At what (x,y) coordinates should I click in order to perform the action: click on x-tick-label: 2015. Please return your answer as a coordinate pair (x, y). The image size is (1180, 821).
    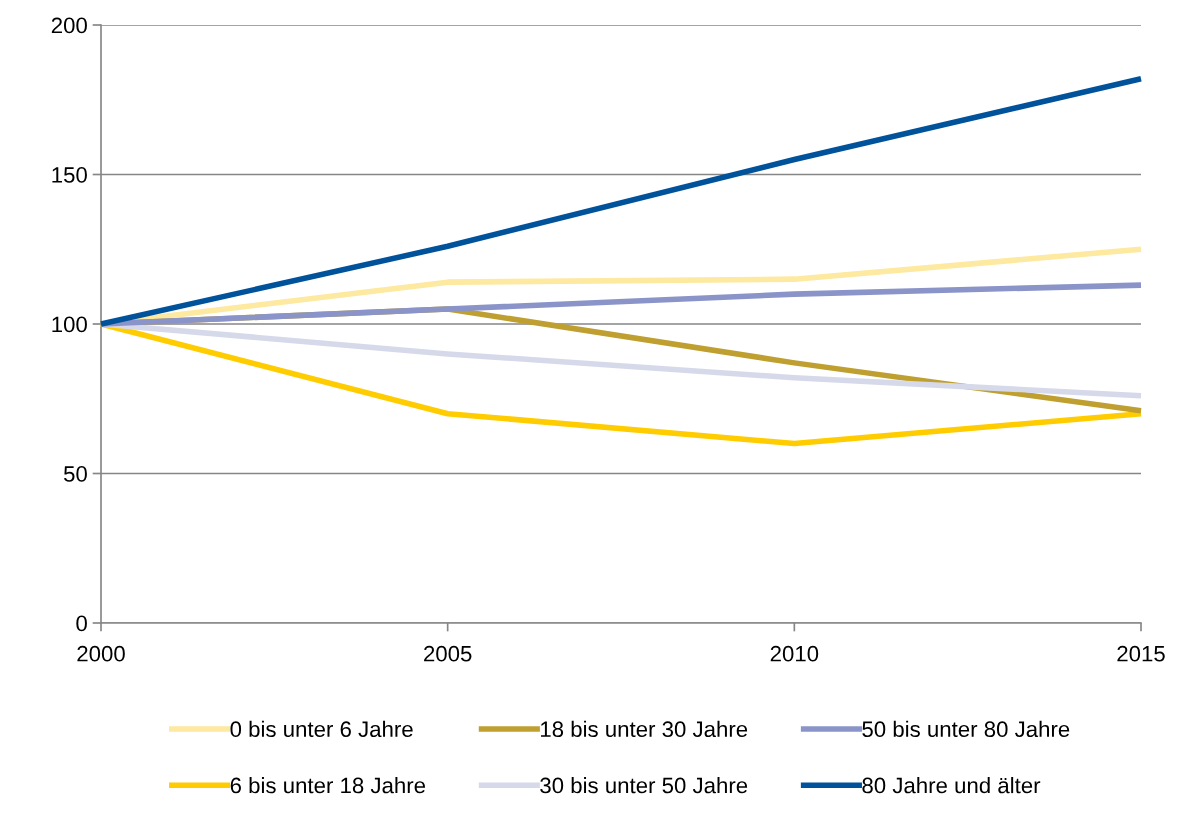
    Looking at the image, I should click on (1141, 653).